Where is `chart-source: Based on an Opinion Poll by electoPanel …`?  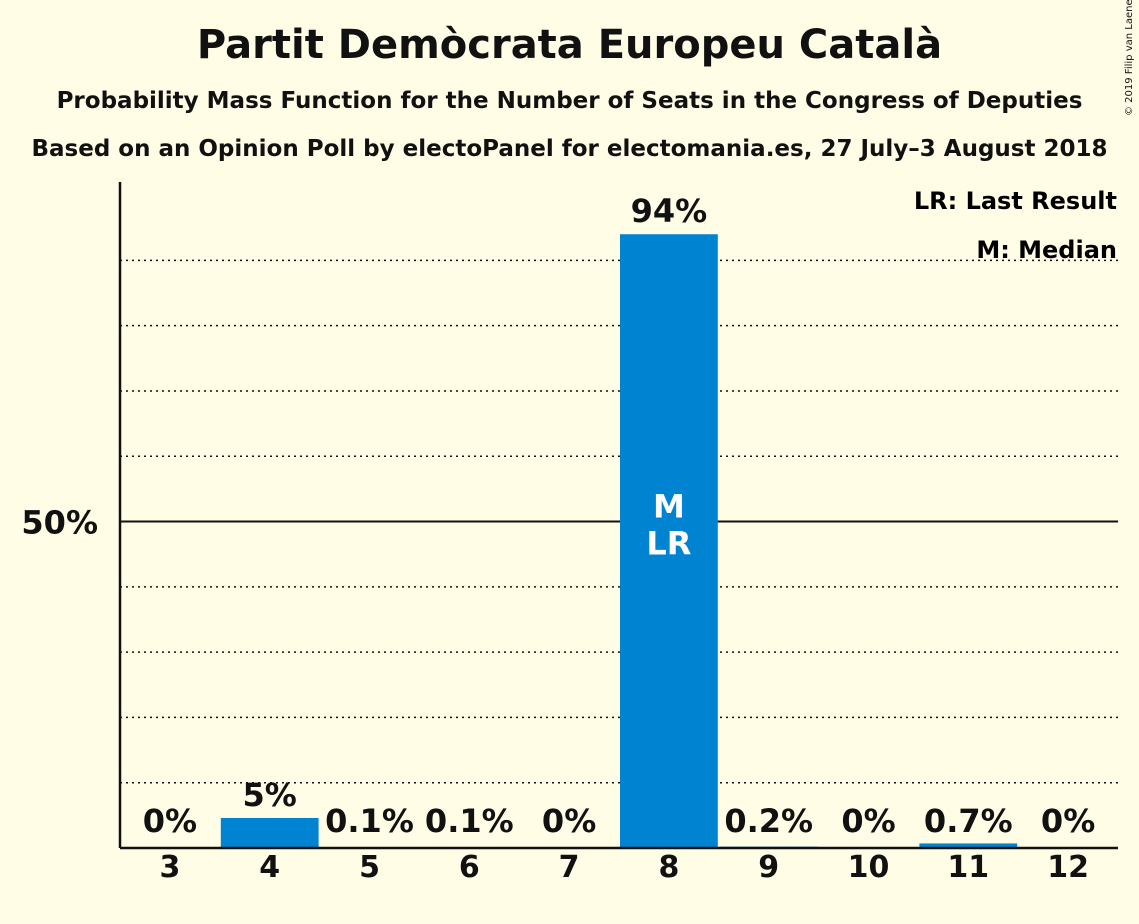
chart-source: Based on an Opinion Poll by electoPanel … is located at coordinates (569, 149).